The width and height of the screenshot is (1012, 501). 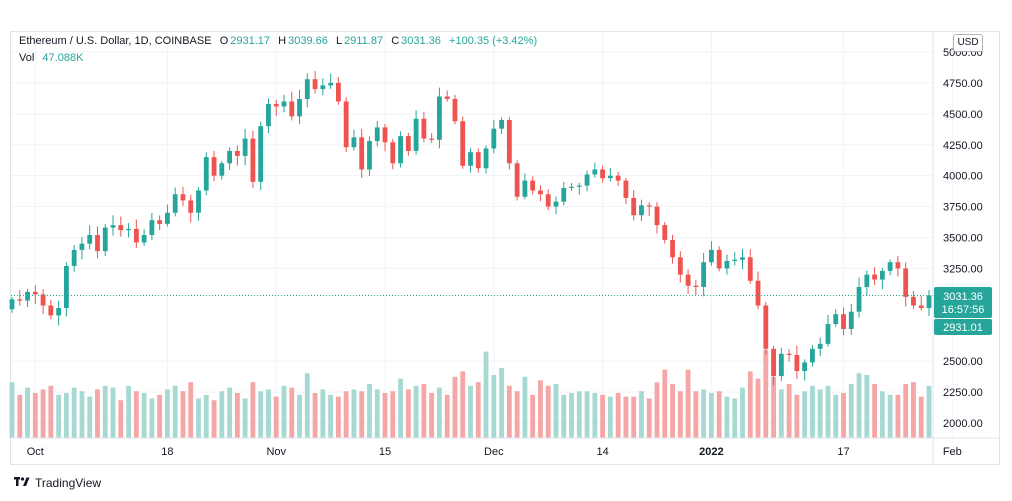 What do you see at coordinates (57, 483) in the screenshot?
I see `branding: TradingView` at bounding box center [57, 483].